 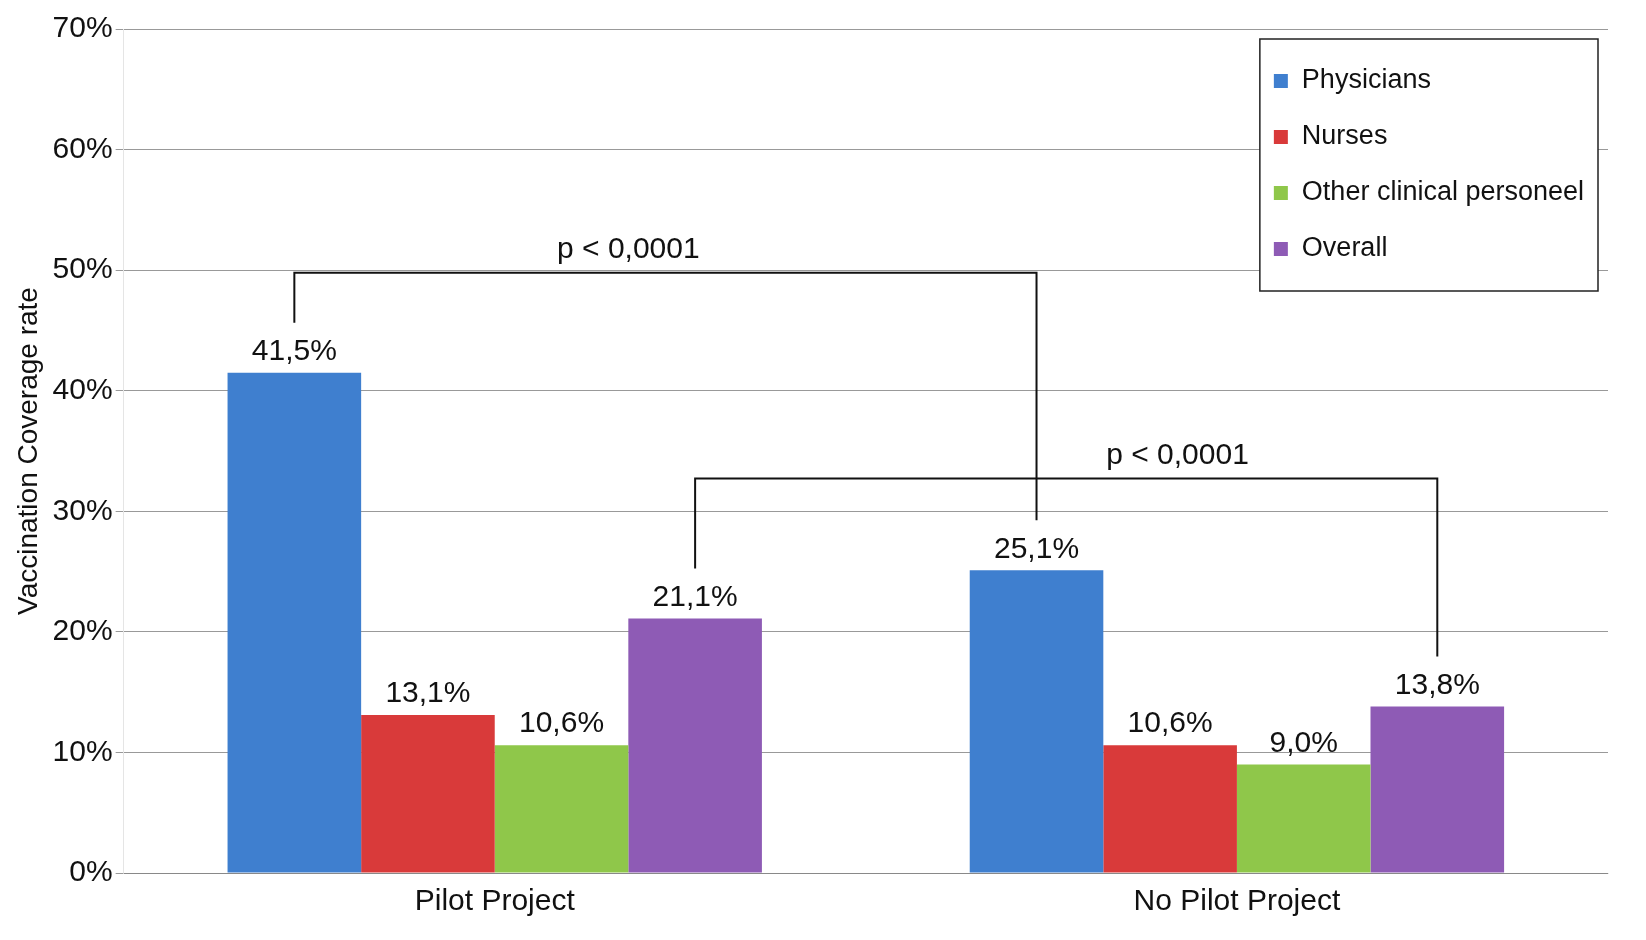 What do you see at coordinates (428, 692) in the screenshot?
I see `data-label: 13,1%` at bounding box center [428, 692].